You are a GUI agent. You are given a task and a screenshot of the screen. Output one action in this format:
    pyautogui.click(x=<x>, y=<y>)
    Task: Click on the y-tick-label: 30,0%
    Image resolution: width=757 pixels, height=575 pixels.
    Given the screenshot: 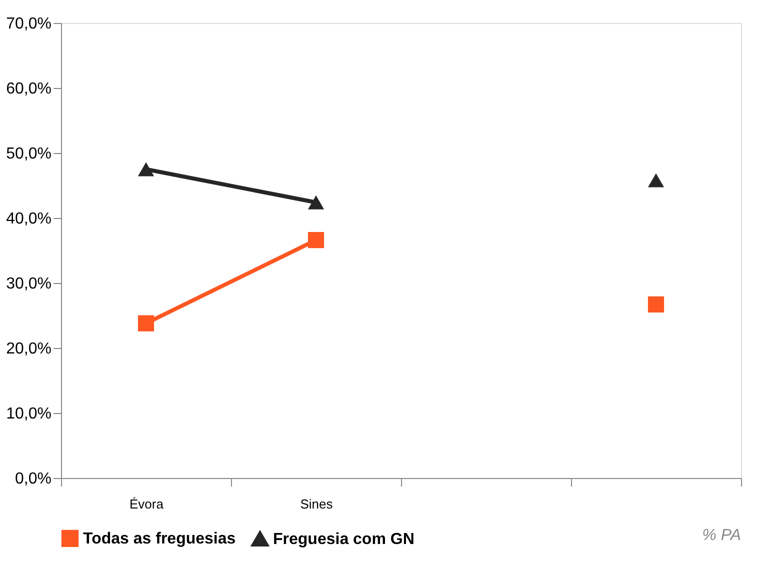 What is the action you would take?
    pyautogui.click(x=29, y=284)
    